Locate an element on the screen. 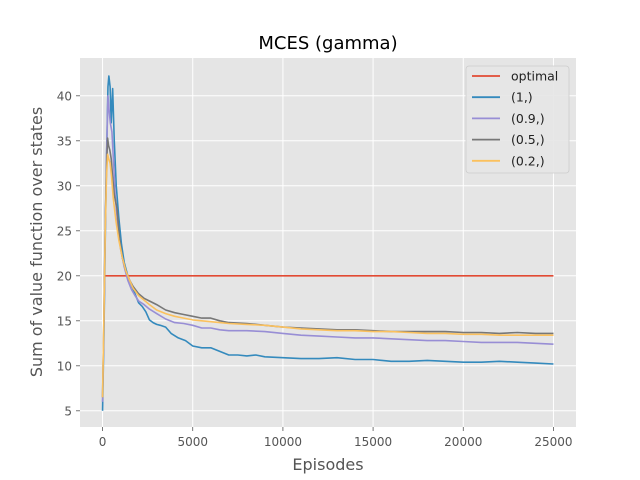 This screenshot has width=640, height=480. y-tick-label: 20 is located at coordinates (64, 276).